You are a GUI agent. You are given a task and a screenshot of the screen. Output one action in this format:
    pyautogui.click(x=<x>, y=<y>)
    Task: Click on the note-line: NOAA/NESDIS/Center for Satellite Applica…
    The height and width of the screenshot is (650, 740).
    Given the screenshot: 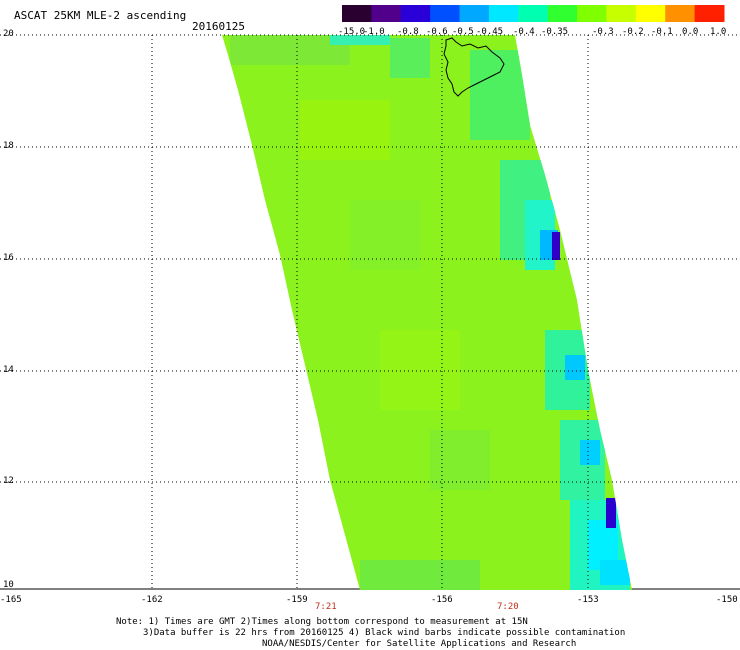 What is the action you would take?
    pyautogui.click(x=419, y=644)
    